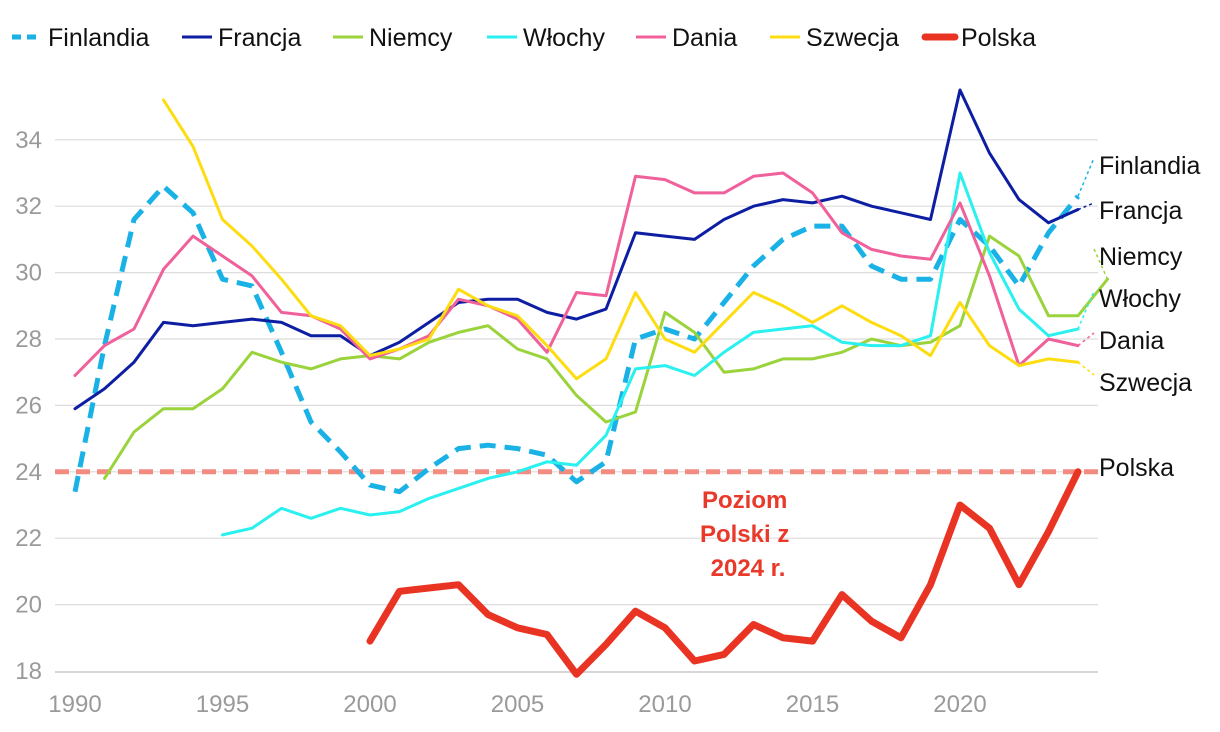 The image size is (1220, 732). Describe the element at coordinates (1145, 383) in the screenshot. I see `end-label-szwecja: Szwecja` at that location.